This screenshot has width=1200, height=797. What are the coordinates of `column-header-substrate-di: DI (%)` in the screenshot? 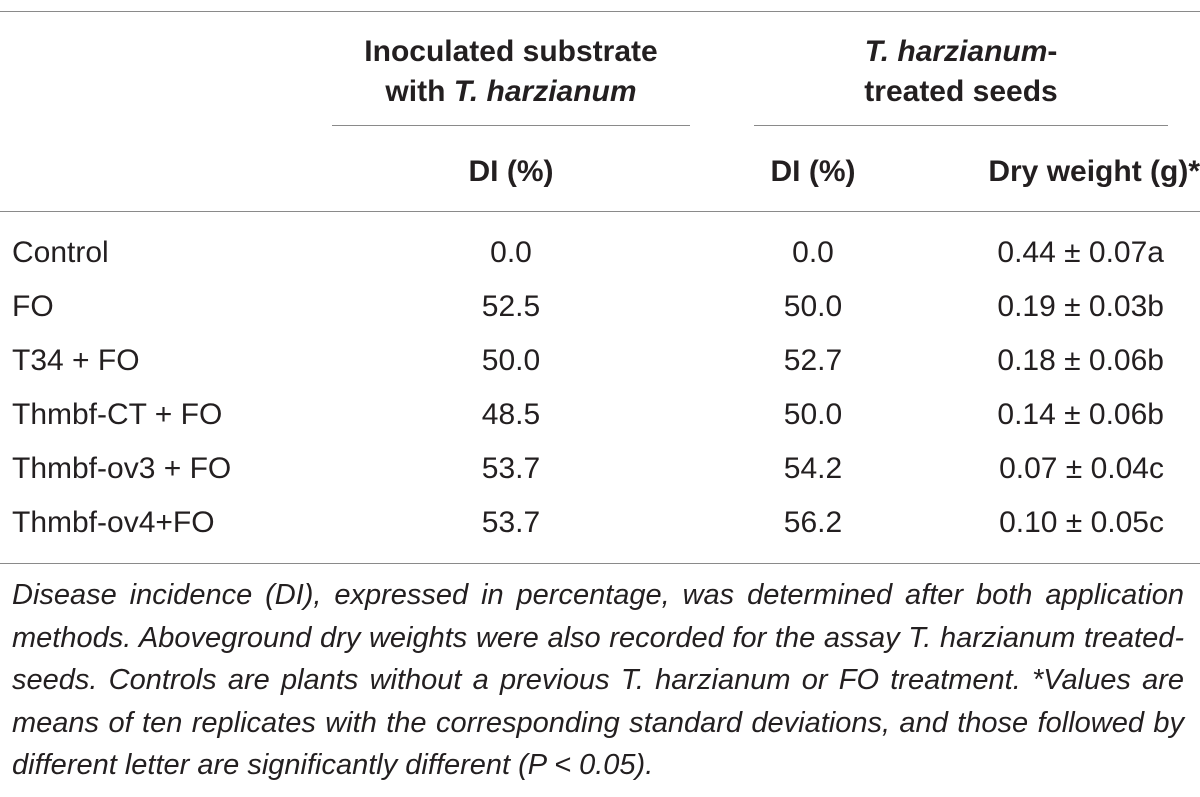 It's located at (511, 171).